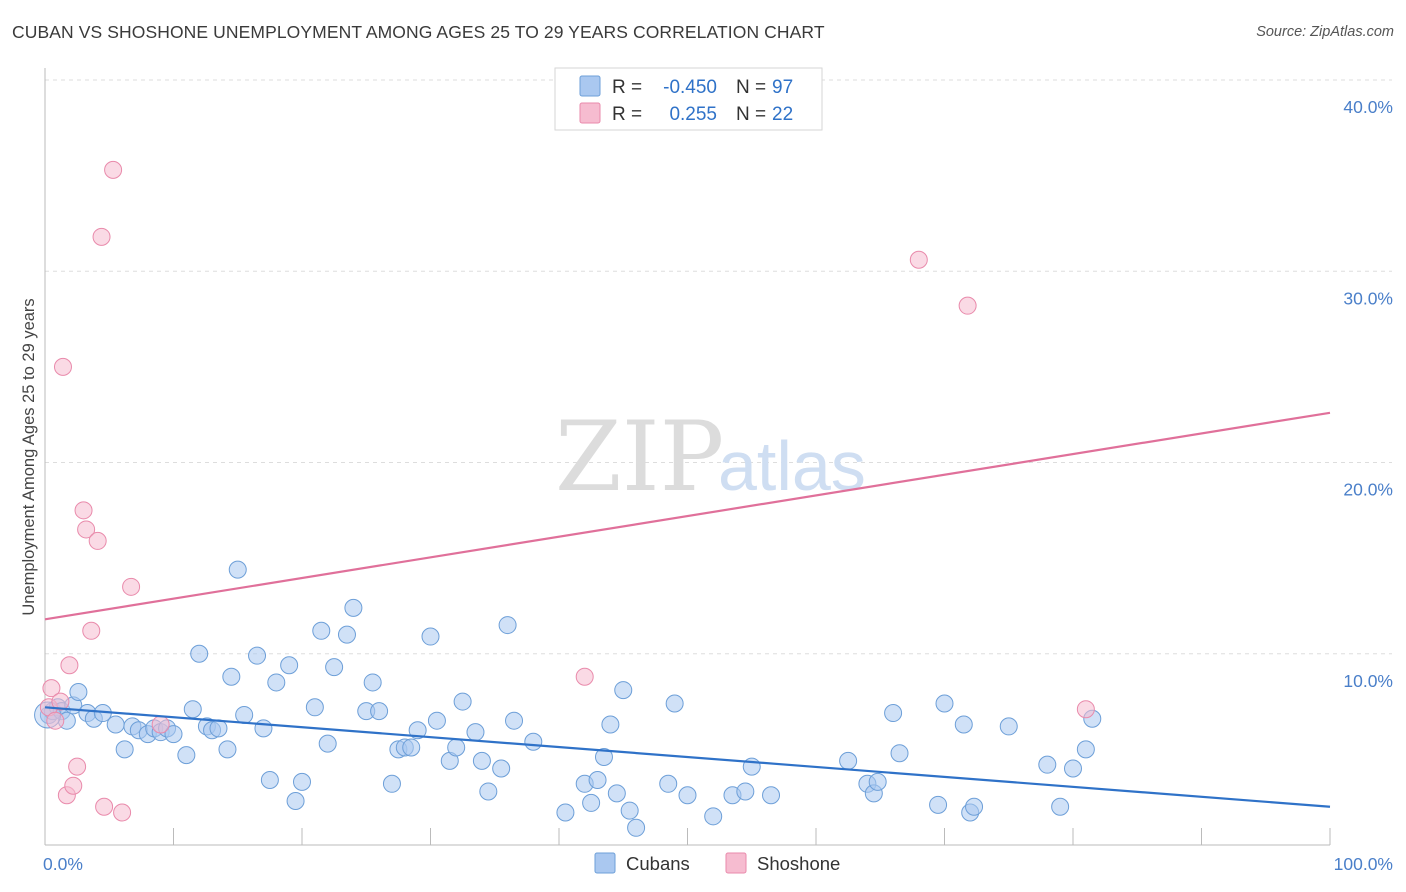  I want to click on legend-cubans-n-label: N =, so click(751, 87).